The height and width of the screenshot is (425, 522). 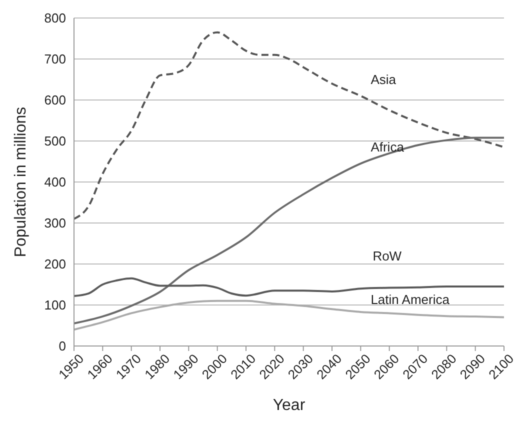 I want to click on series-label: RoW, so click(x=387, y=256).